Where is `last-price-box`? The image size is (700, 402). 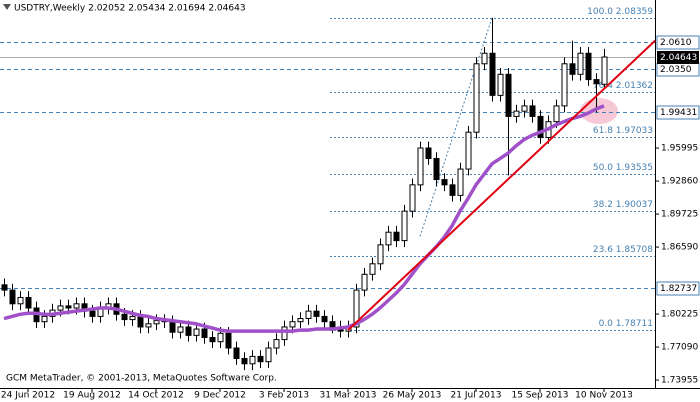 last-price-box is located at coordinates (678, 57).